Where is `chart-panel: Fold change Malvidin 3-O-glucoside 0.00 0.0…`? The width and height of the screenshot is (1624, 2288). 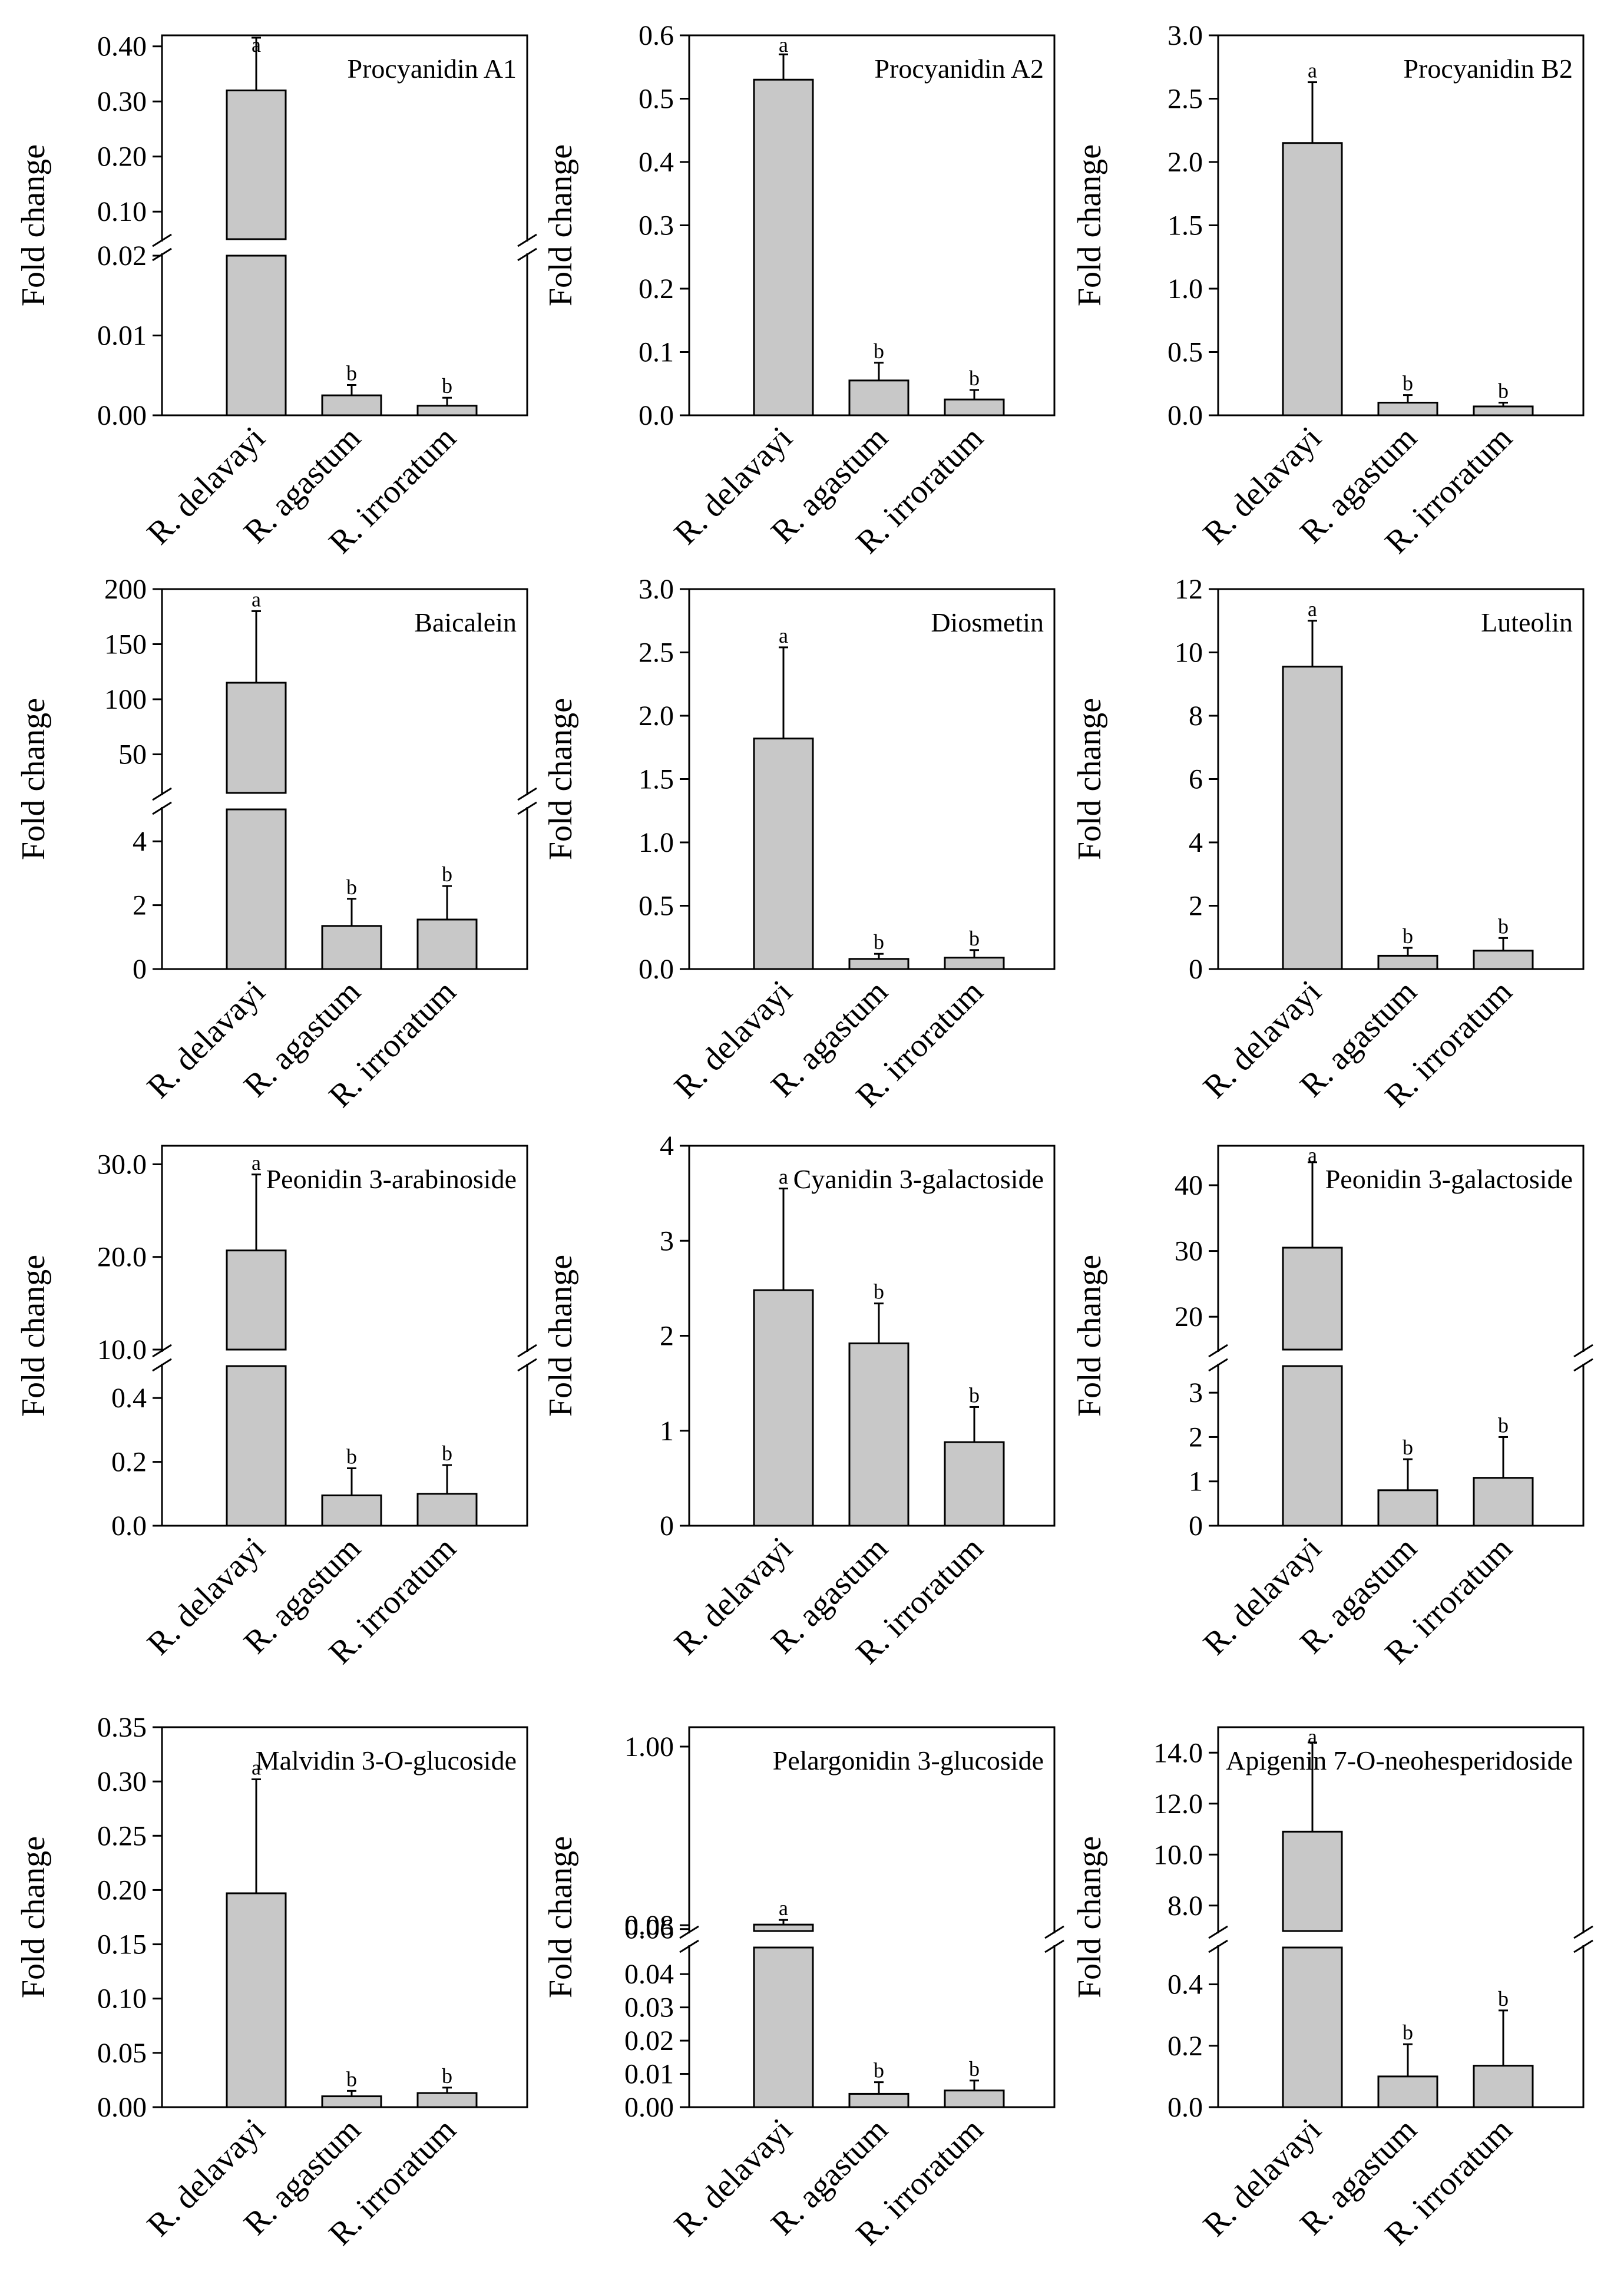
chart-panel: Fold change Malvidin 3-O-glucoside 0.00 0.0… is located at coordinates (271, 1982).